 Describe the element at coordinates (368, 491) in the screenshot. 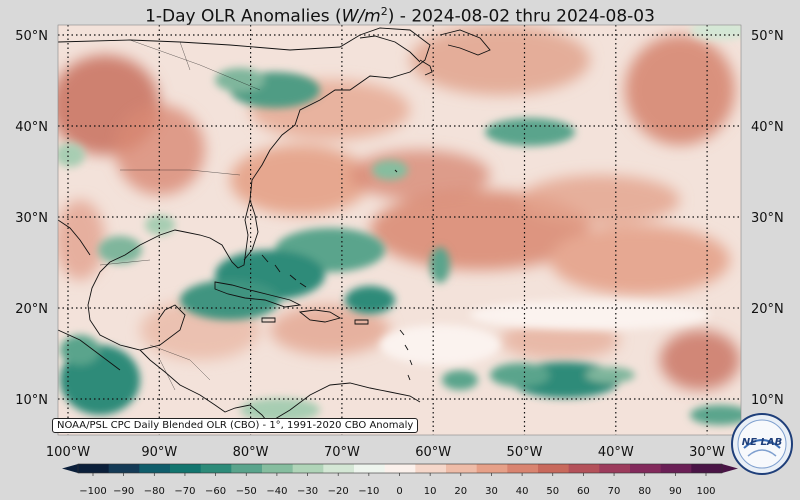

I see `colorbar-tick-label: −10` at that location.